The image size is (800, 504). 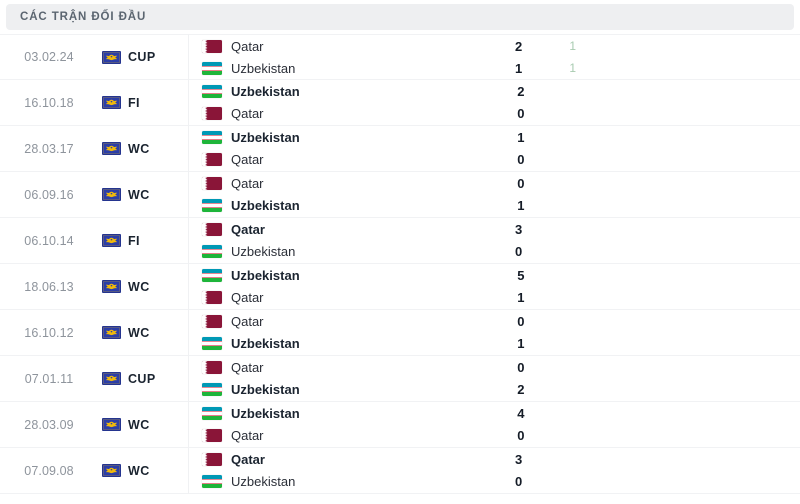 I want to click on penalty-score-away, so click(x=575, y=114).